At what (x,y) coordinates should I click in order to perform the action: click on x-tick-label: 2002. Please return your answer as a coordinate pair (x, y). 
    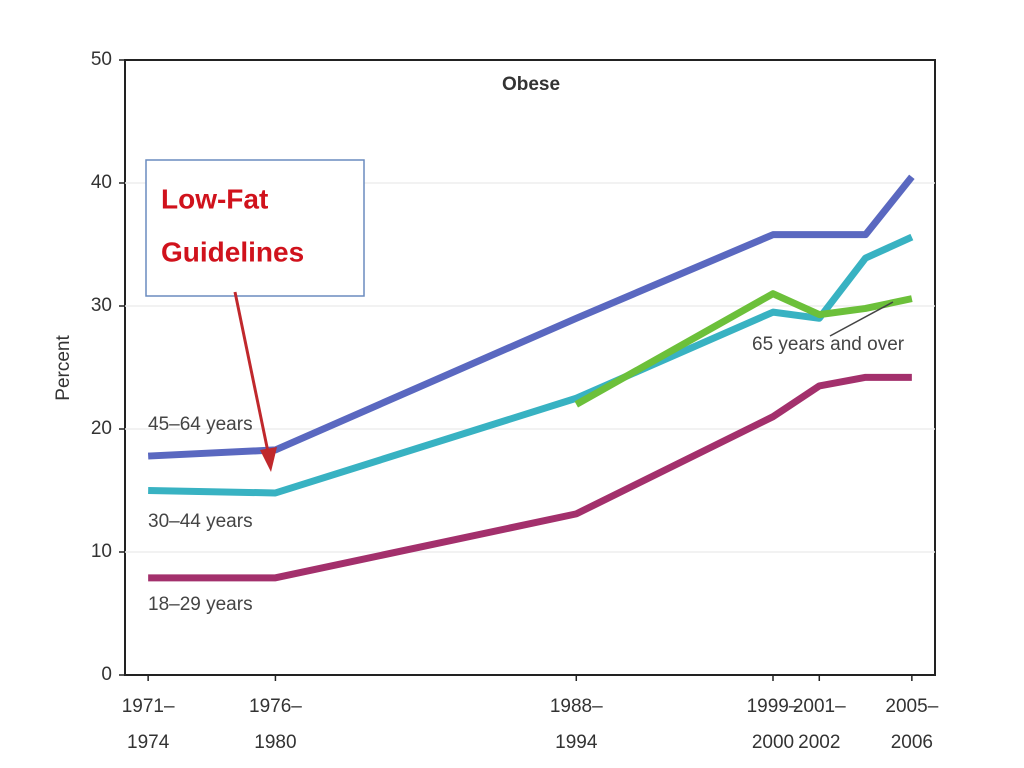
    Looking at the image, I should click on (819, 742).